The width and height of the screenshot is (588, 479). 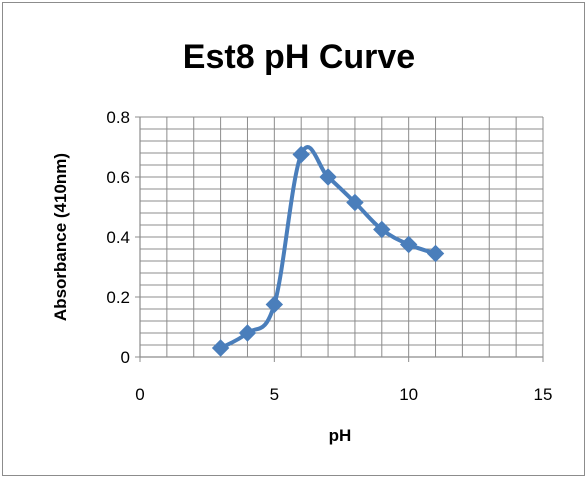 What do you see at coordinates (60, 237) in the screenshot?
I see `y-axis-title: Absorbance (410nm)` at bounding box center [60, 237].